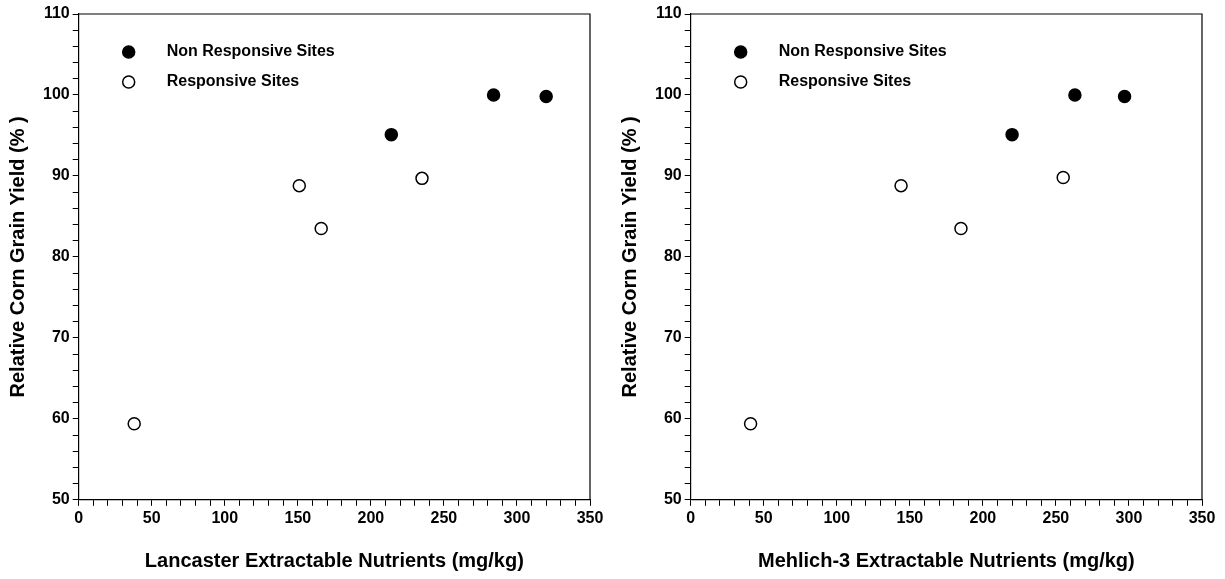 Image resolution: width=1225 pixels, height=579 pixels. What do you see at coordinates (946, 559) in the screenshot?
I see `x-axis-title: Mehlich-3 Extractable Nutrients (mg/kg)` at bounding box center [946, 559].